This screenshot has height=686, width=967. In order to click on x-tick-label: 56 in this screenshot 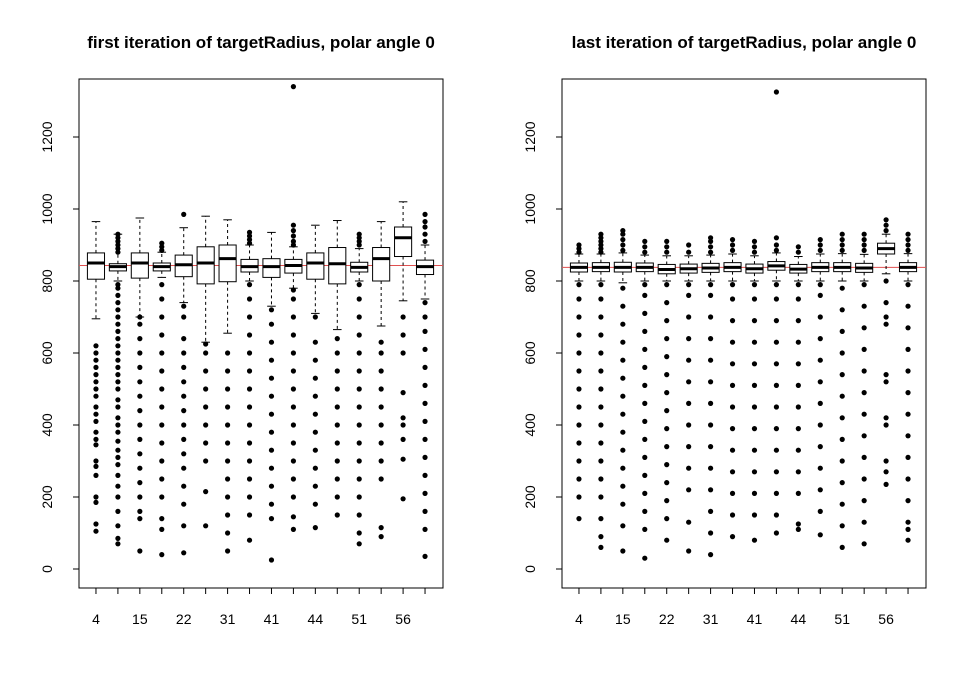, I will do `click(886, 619)`.